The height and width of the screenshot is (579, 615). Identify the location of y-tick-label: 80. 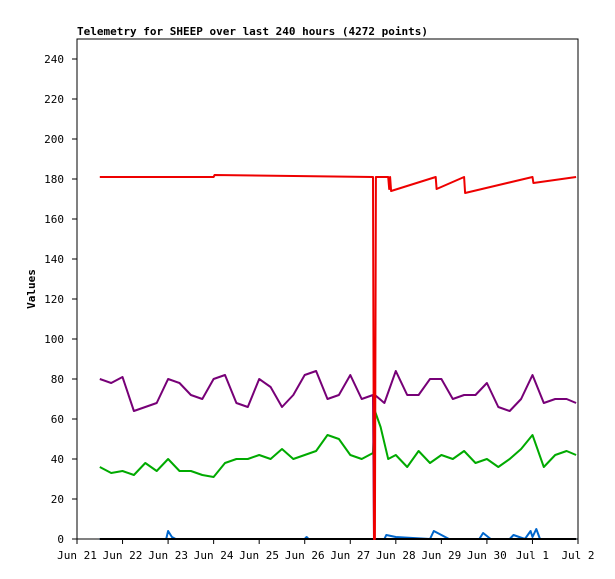
(57, 379).